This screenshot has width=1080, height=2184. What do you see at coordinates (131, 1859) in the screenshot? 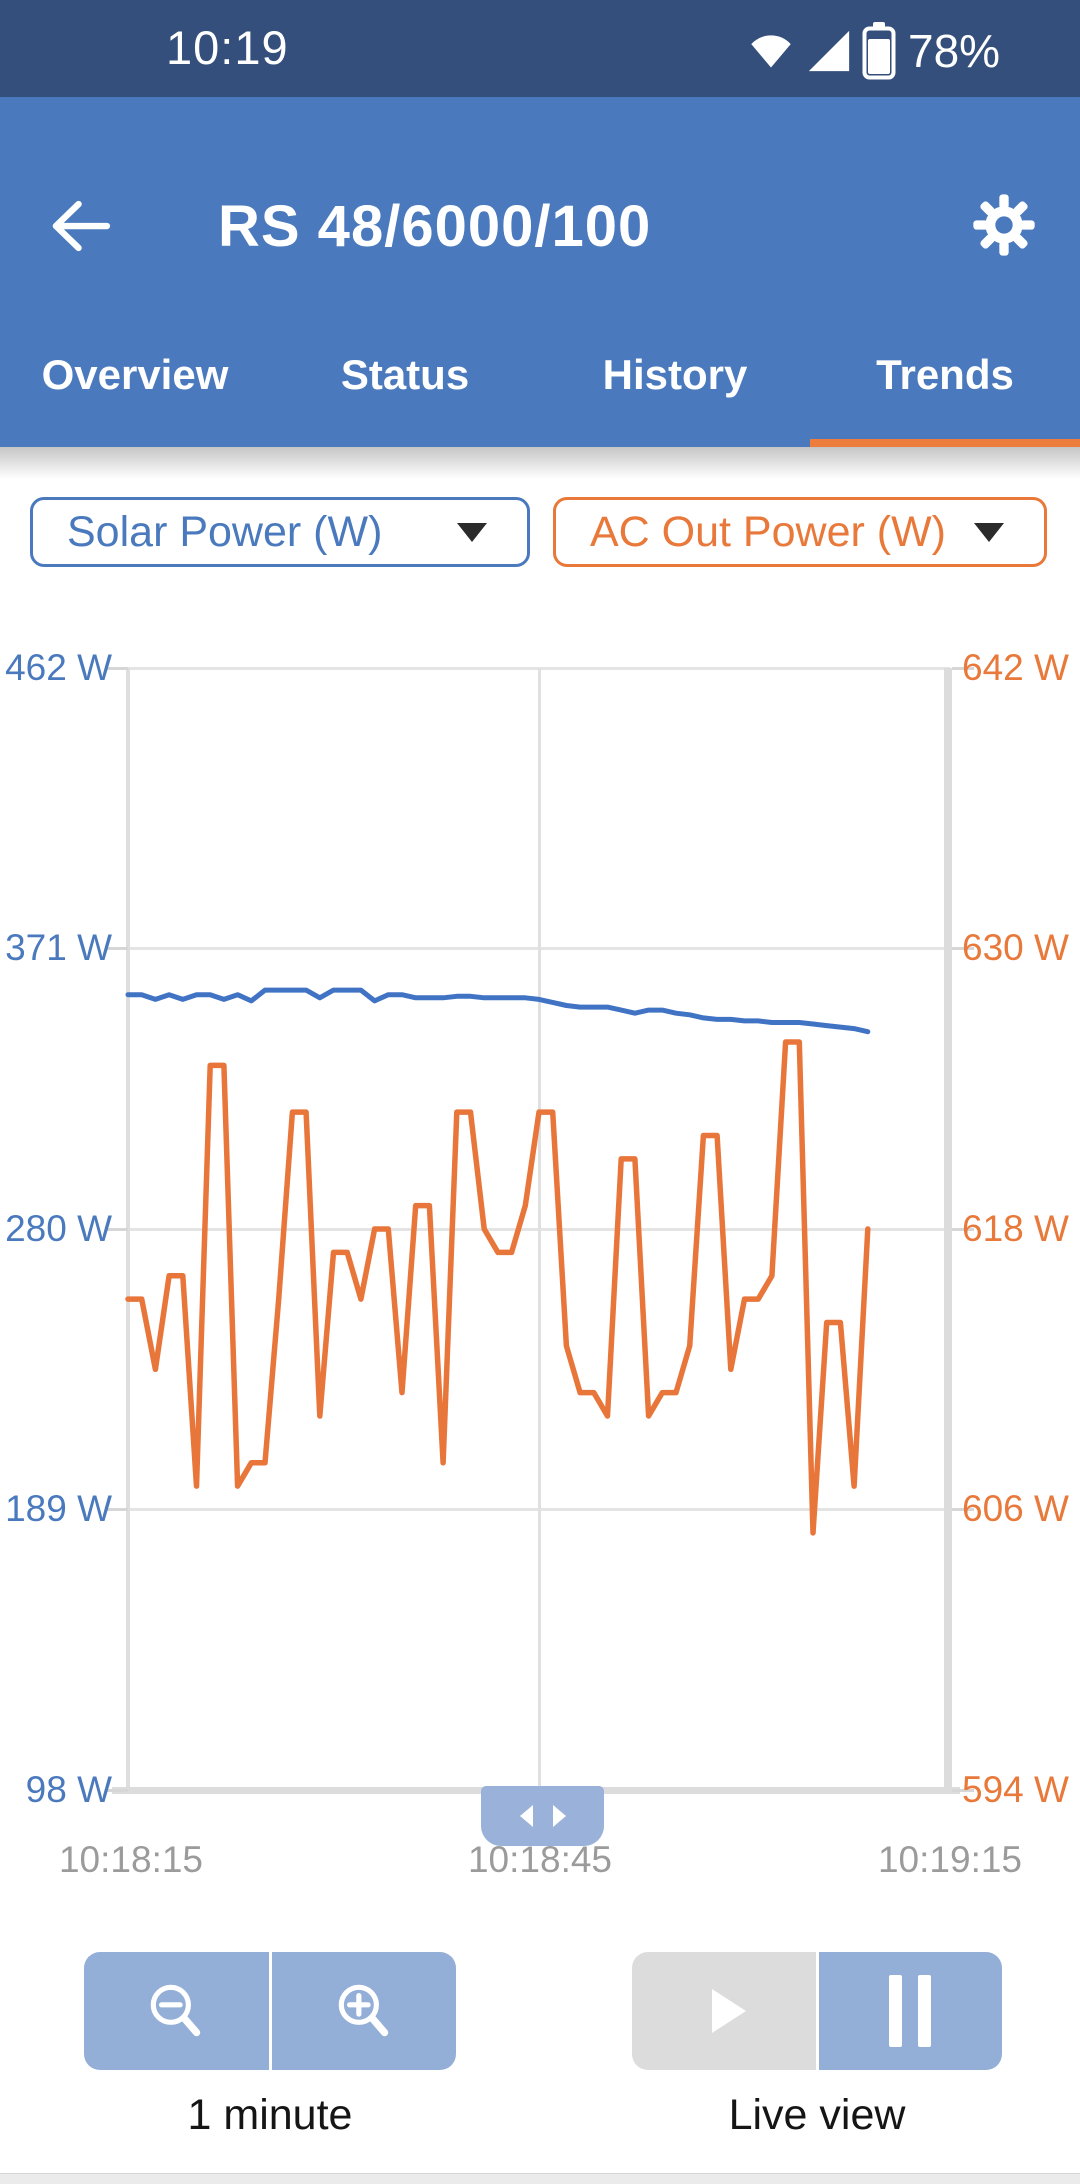
I see `x-axis-label: 10:18:15` at bounding box center [131, 1859].